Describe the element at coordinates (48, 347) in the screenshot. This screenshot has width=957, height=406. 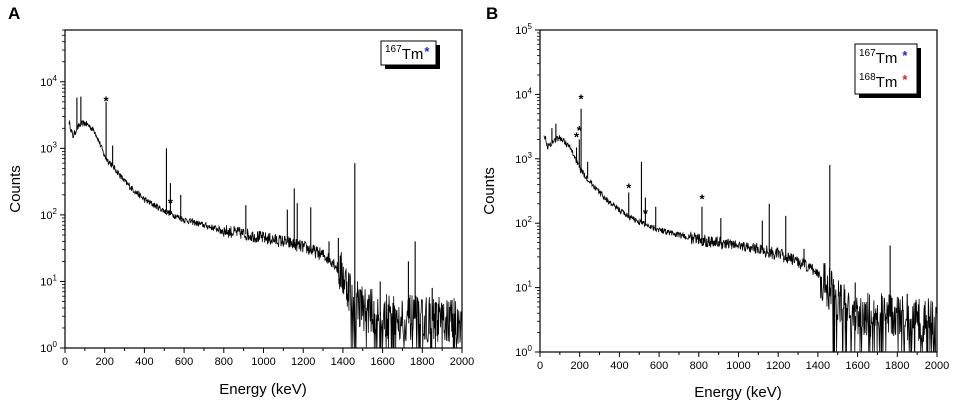
I see `panel-a-y-tick-label: 10⁰` at that location.